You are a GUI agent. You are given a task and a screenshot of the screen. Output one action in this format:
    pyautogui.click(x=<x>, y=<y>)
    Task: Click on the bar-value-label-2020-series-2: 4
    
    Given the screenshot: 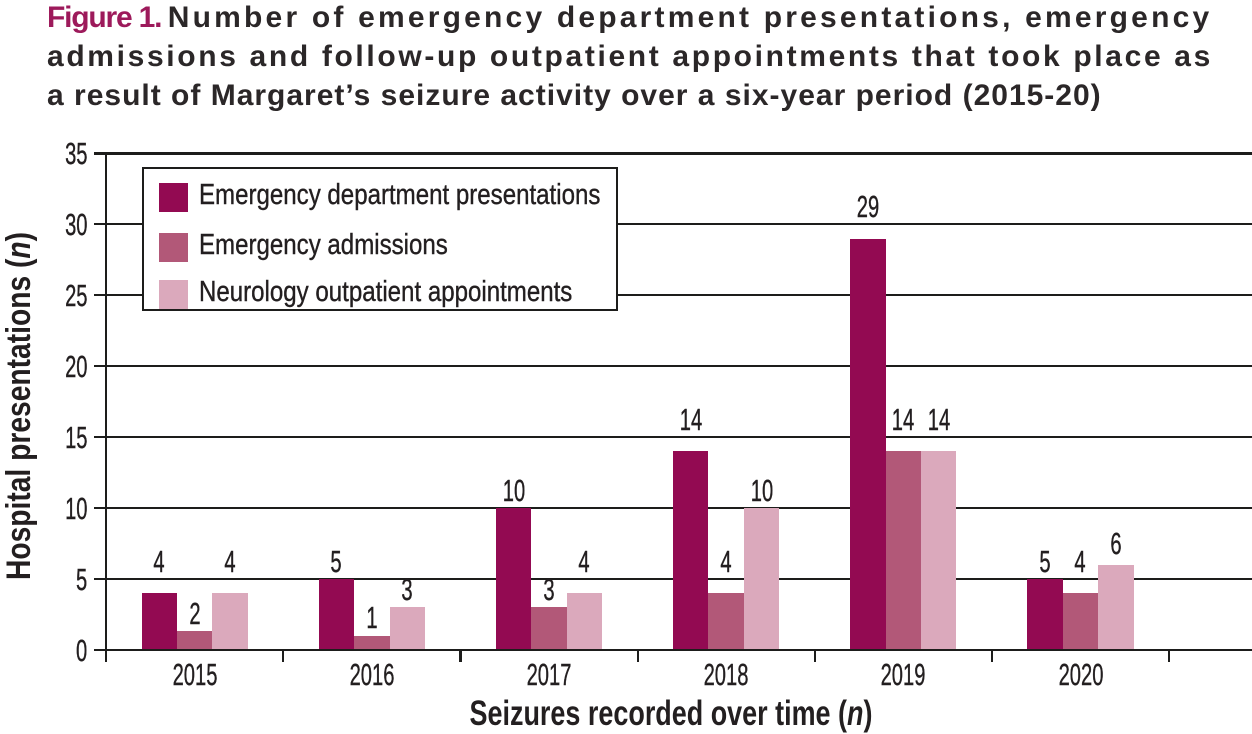 What is the action you would take?
    pyautogui.click(x=1080, y=561)
    